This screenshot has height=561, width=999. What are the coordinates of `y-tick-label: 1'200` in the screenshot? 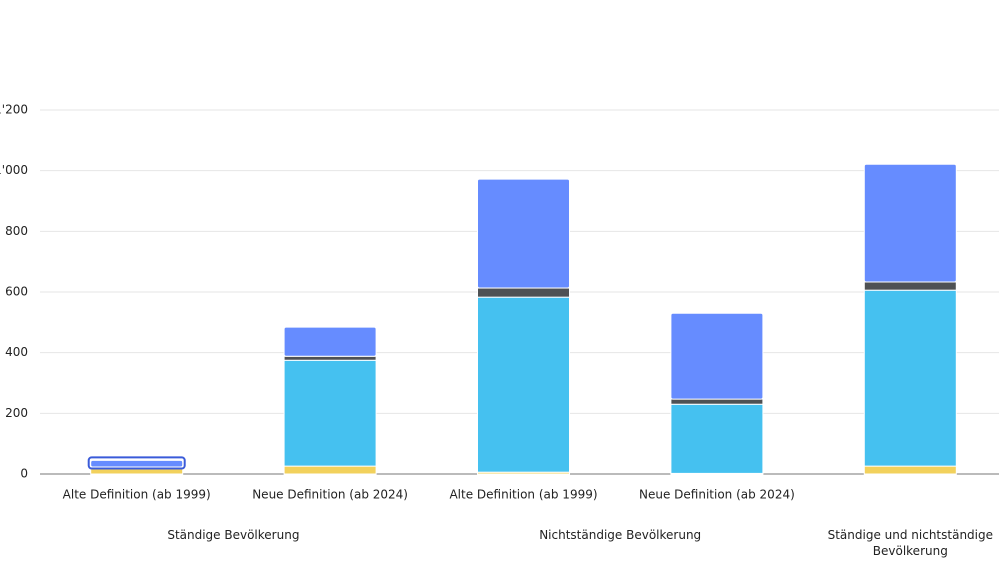 It's located at (14, 110).